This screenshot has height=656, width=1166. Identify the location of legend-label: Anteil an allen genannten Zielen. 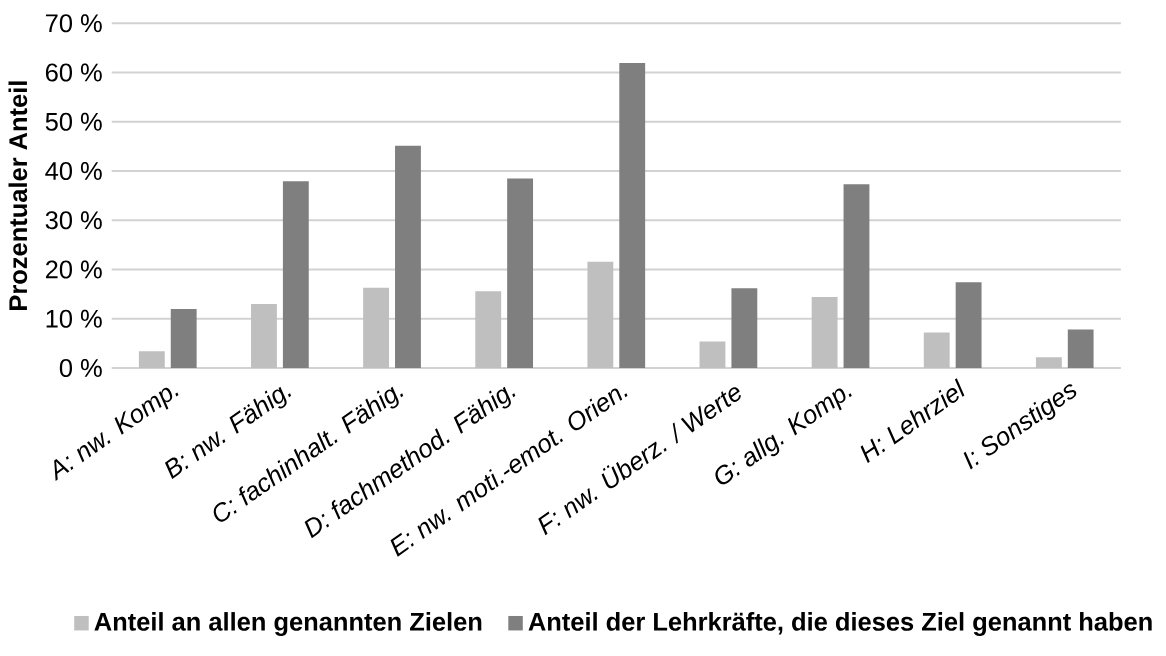
(288, 624).